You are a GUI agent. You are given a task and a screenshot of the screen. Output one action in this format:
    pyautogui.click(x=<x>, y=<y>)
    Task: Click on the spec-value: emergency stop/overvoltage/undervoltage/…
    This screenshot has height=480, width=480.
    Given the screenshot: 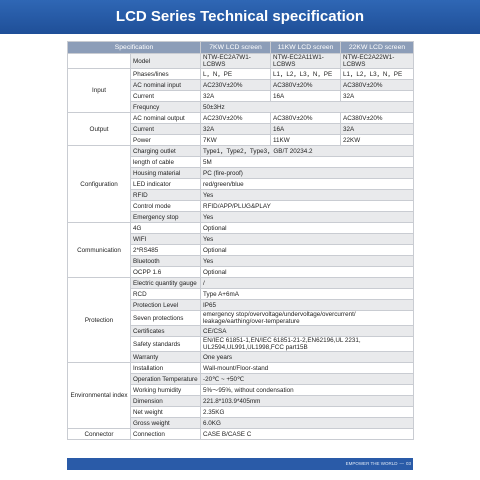 What is the action you would take?
    pyautogui.click(x=307, y=318)
    